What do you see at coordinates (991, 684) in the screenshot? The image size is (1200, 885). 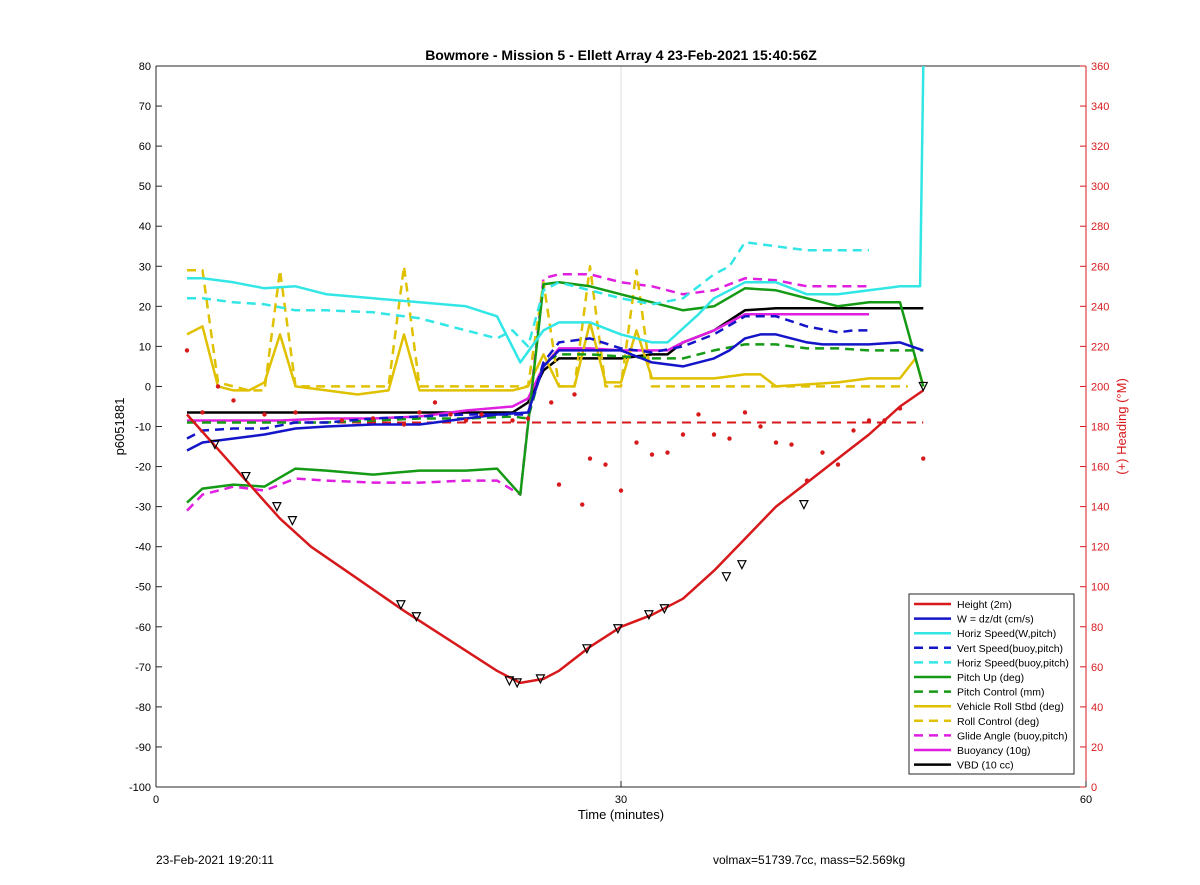 I see `legend-box` at bounding box center [991, 684].